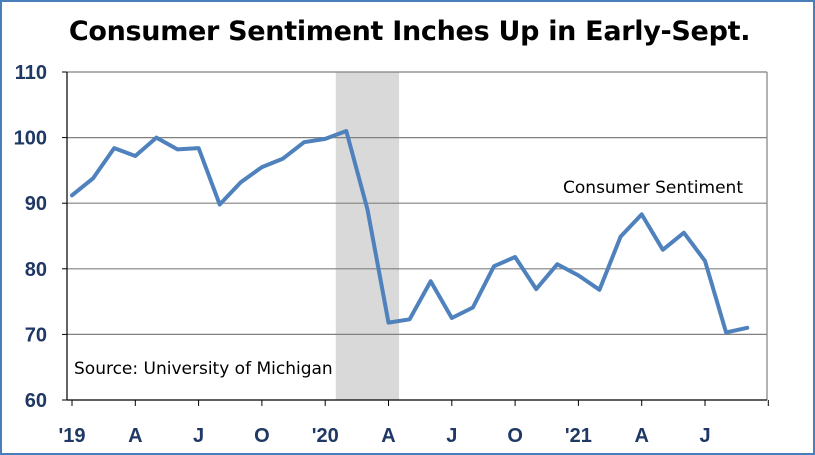 This screenshot has height=455, width=815. What do you see at coordinates (578, 436) in the screenshot?
I see `x-tick-label: '21` at bounding box center [578, 436].